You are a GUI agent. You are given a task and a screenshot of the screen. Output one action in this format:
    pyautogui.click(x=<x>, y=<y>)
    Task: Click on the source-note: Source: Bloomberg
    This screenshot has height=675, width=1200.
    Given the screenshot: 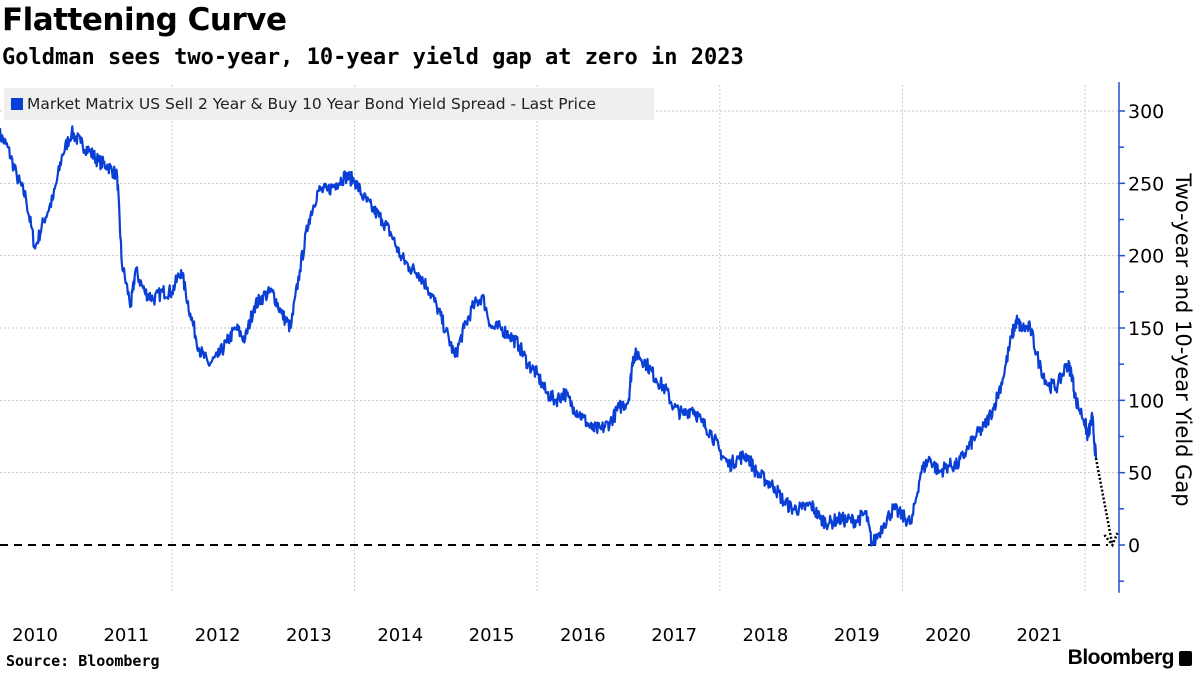 What is the action you would take?
    pyautogui.click(x=83, y=661)
    